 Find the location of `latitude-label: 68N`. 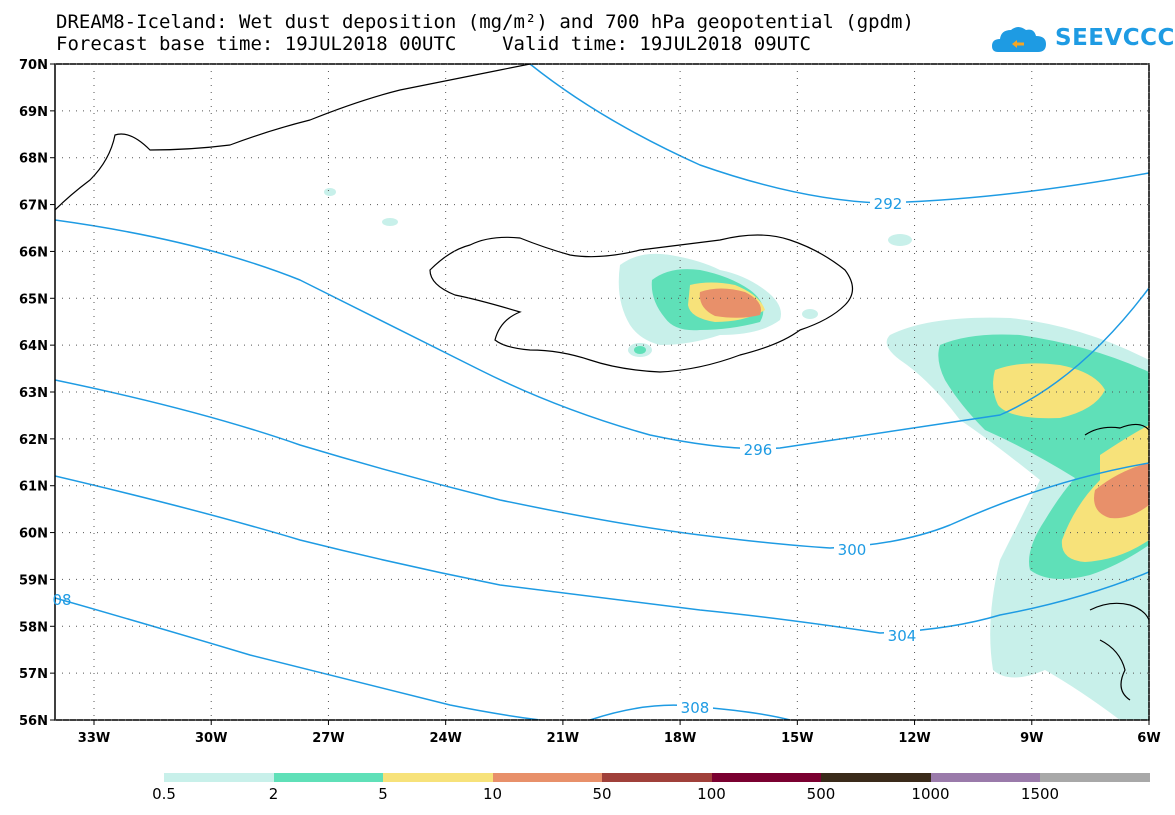

latitude-label: 68N is located at coordinates (33, 159).